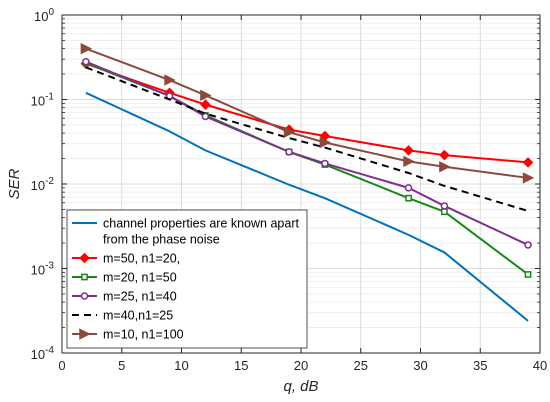 The height and width of the screenshot is (402, 550). What do you see at coordinates (201, 224) in the screenshot?
I see `legend-label: channel properties are known apart` at bounding box center [201, 224].